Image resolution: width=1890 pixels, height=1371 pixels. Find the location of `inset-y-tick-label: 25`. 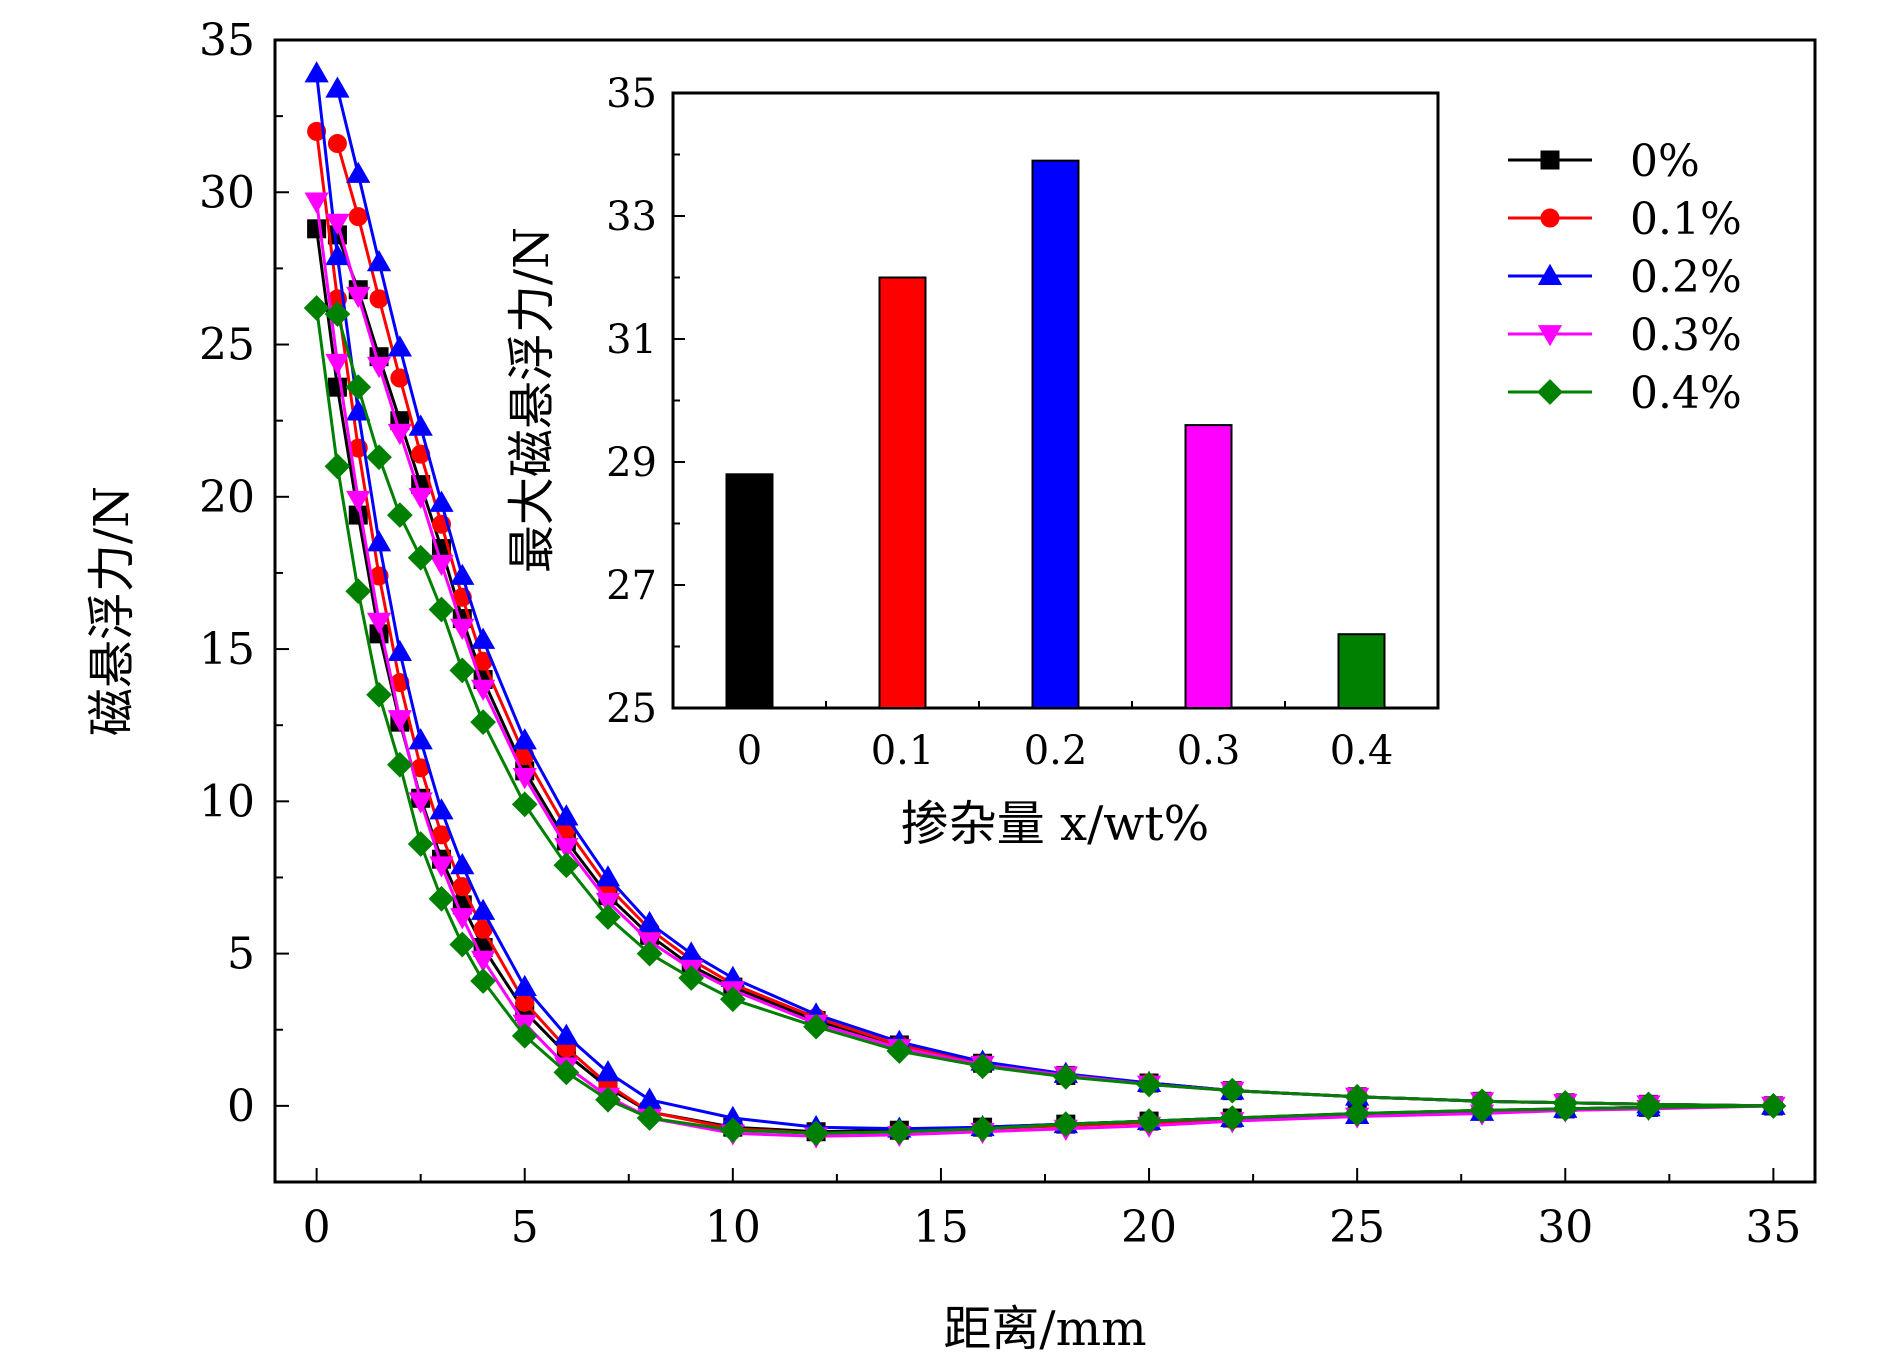

inset-y-tick-label: 25 is located at coordinates (631, 709).